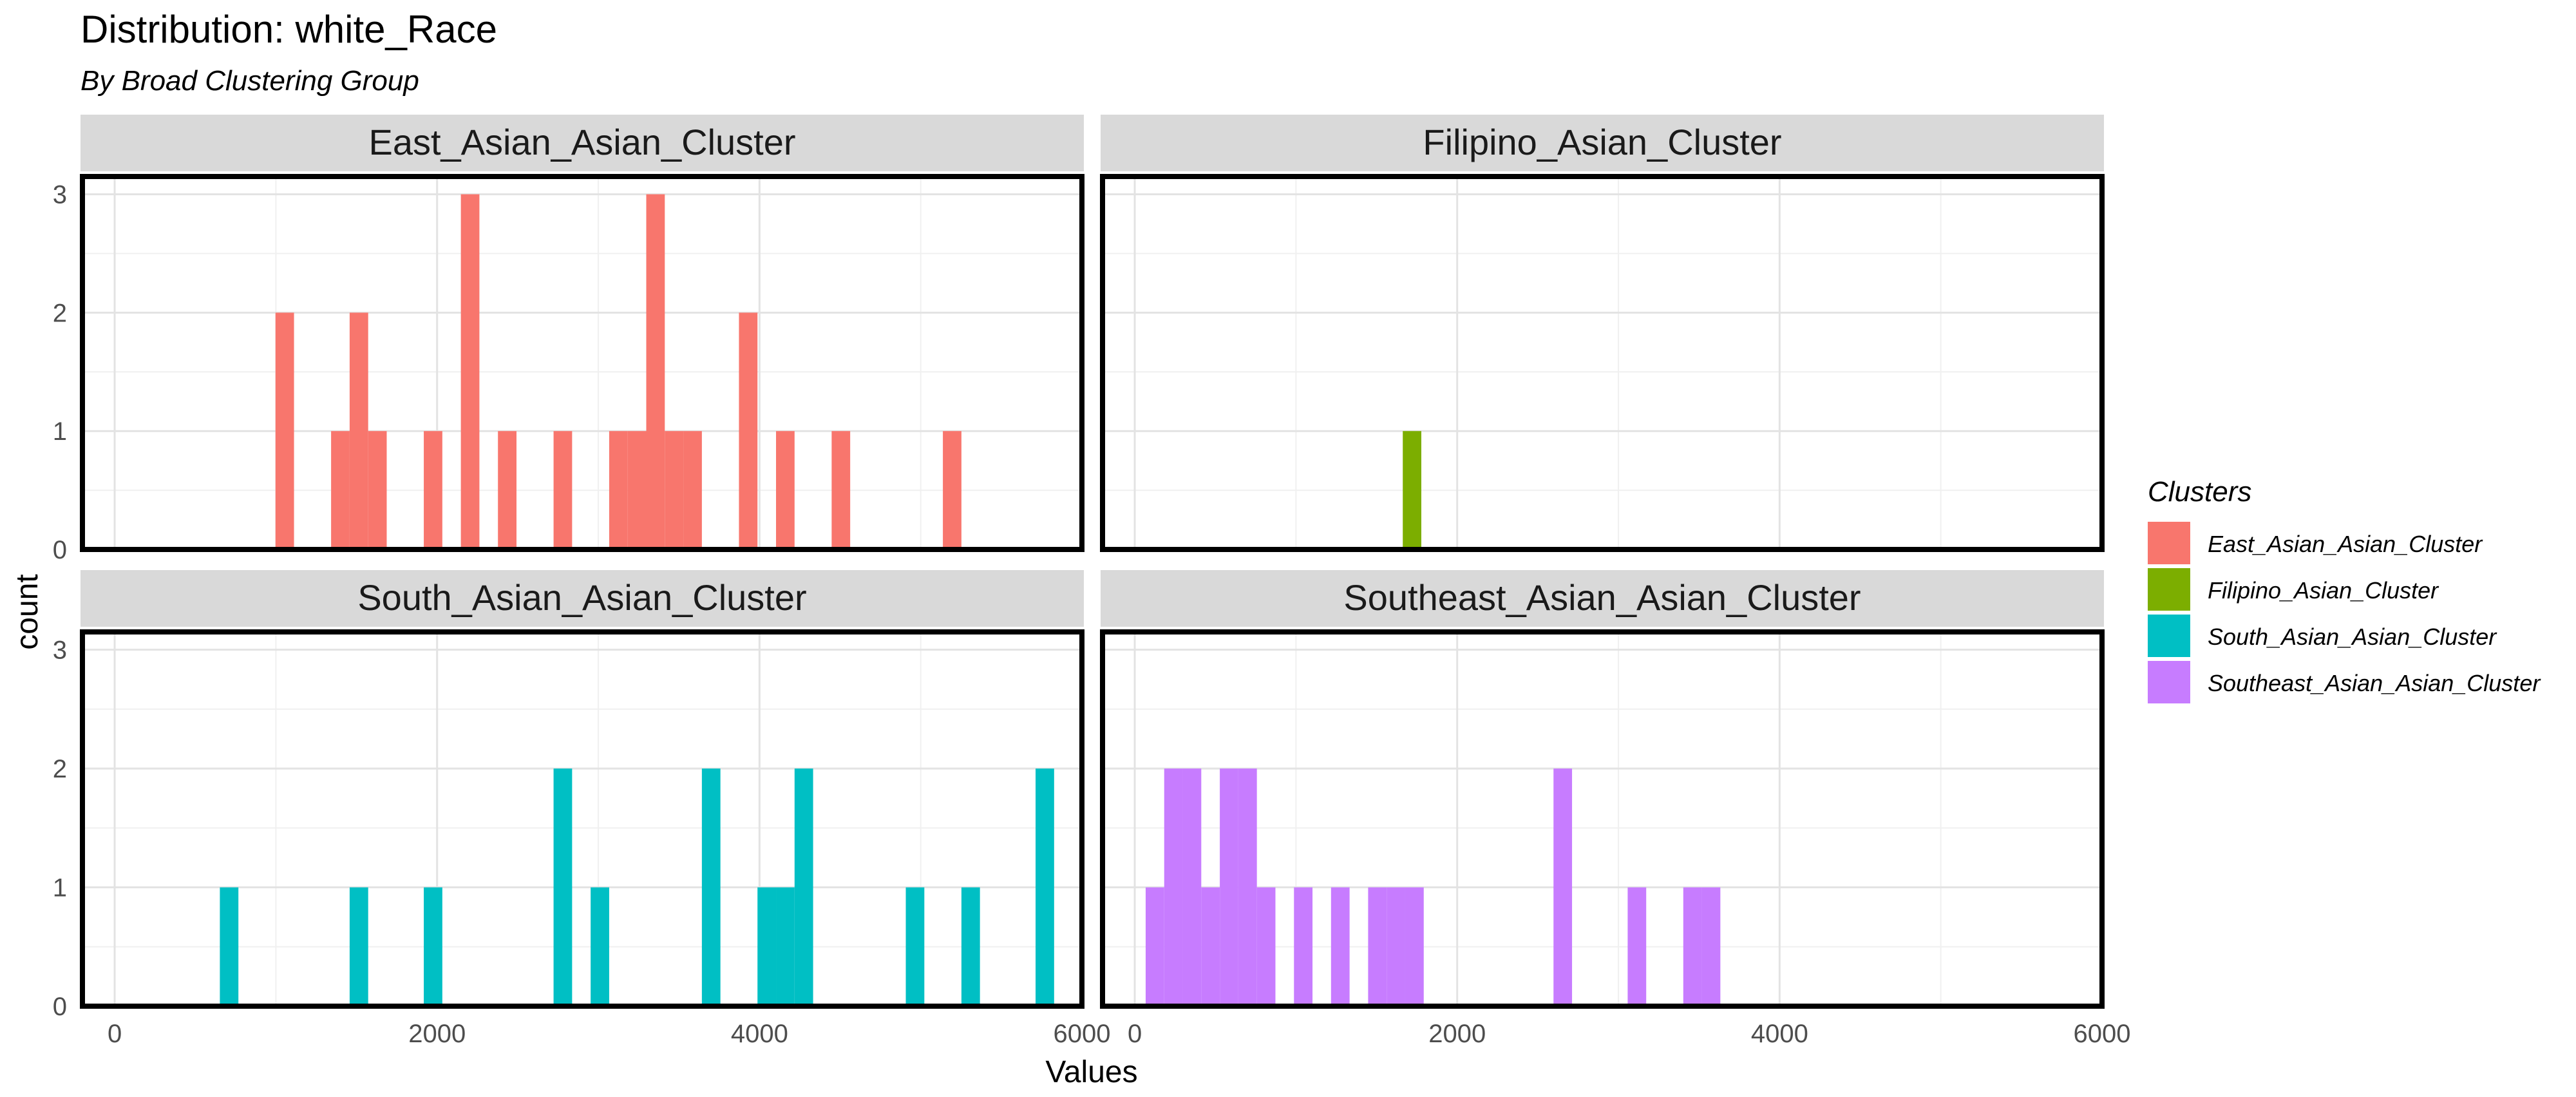 The image size is (2576, 1097). I want to click on chart-title: Distribution: white_Race, so click(288, 29).